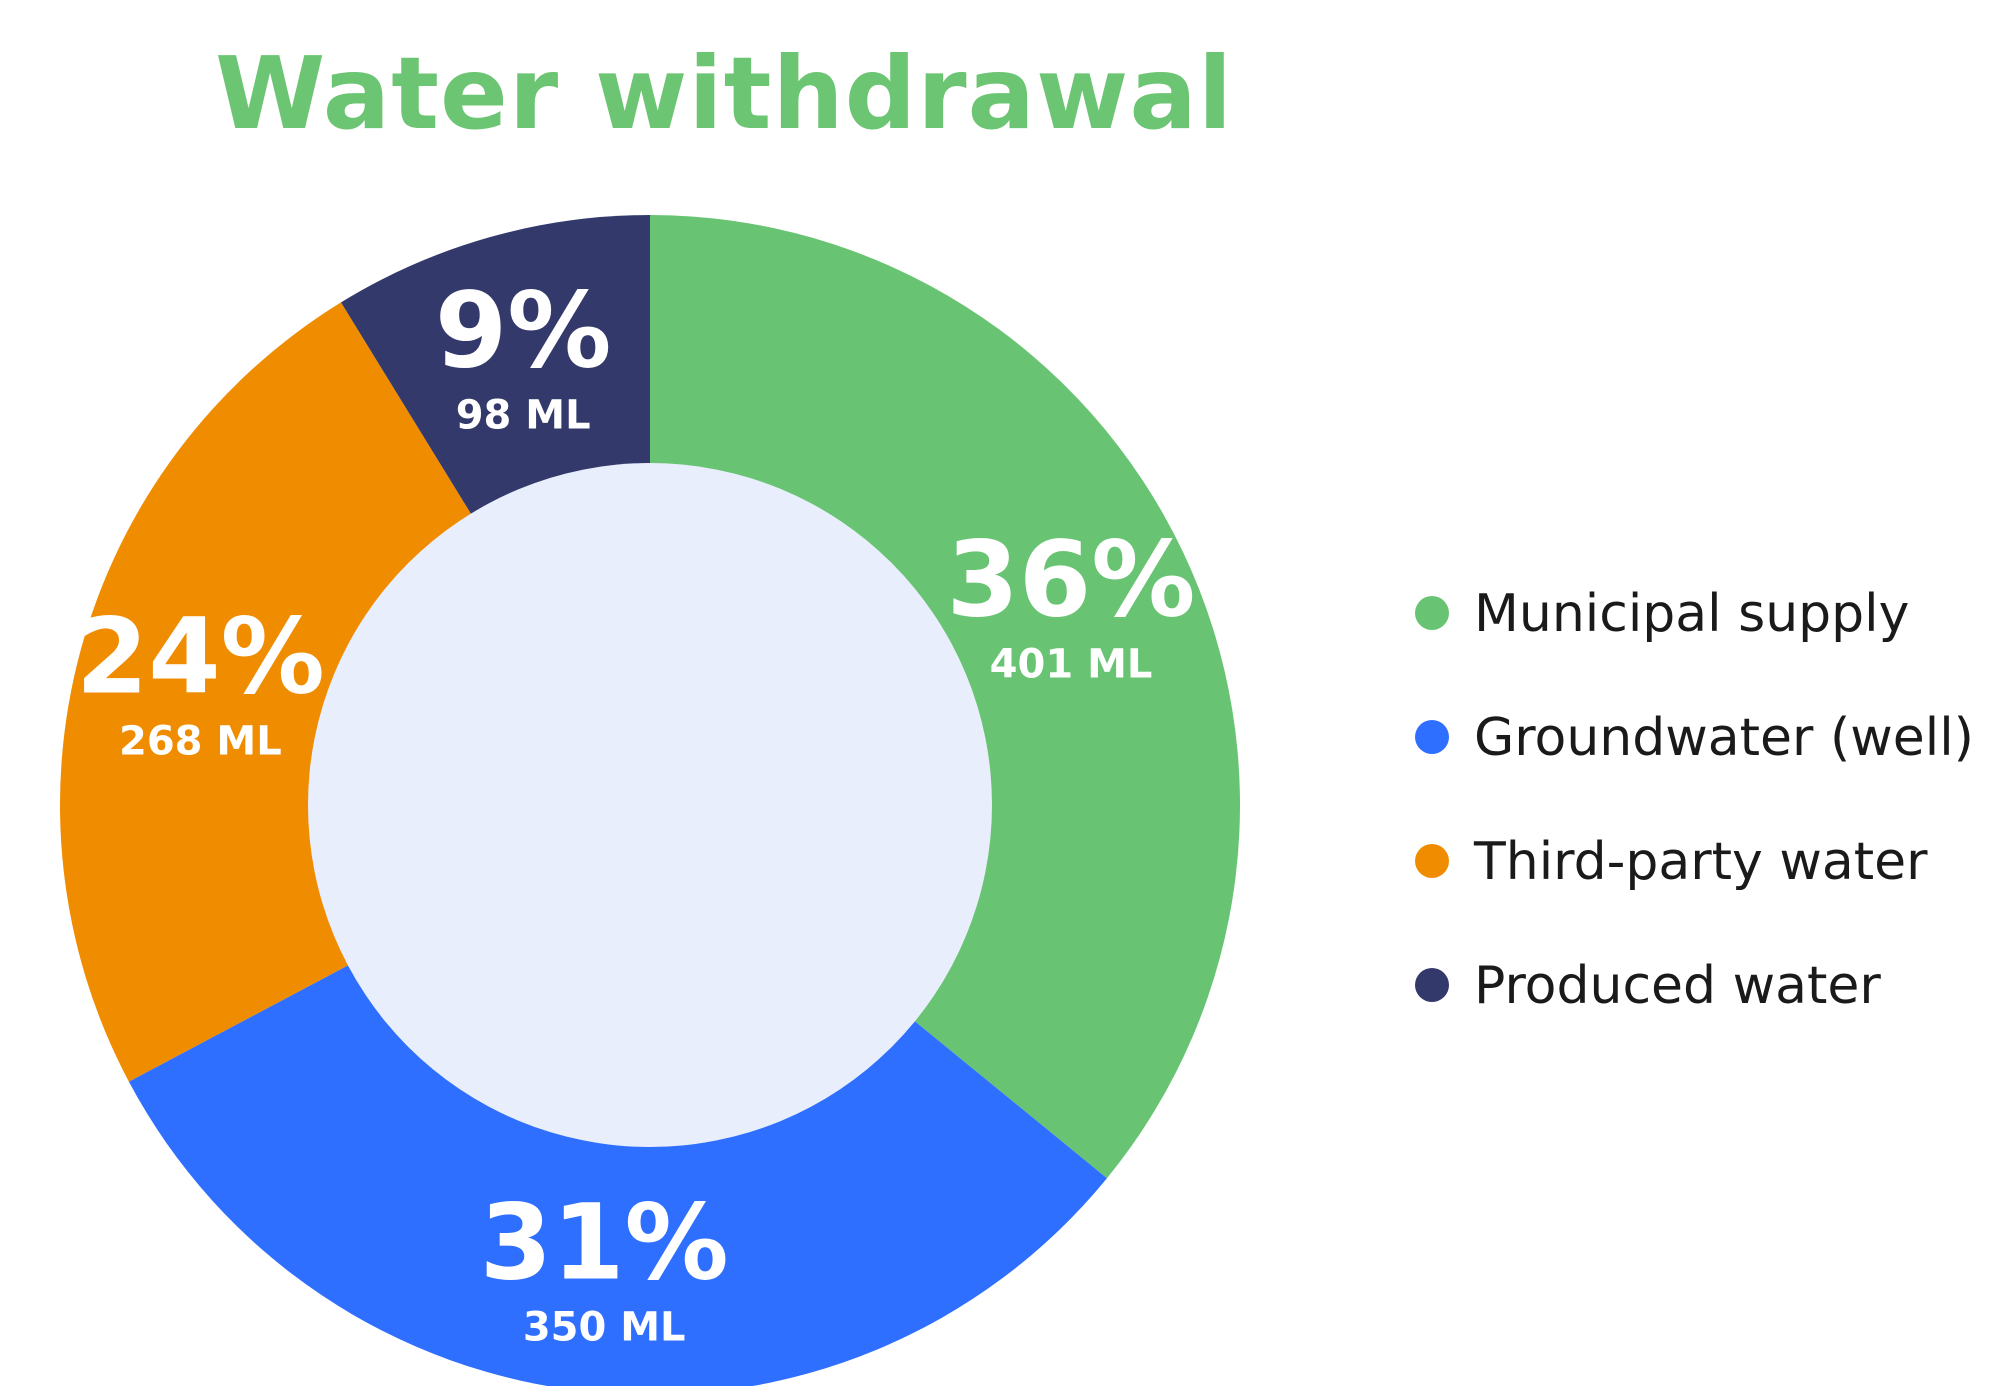  Describe the element at coordinates (1071, 579) in the screenshot. I see `percent-label-municipal-supply: 36%` at that location.